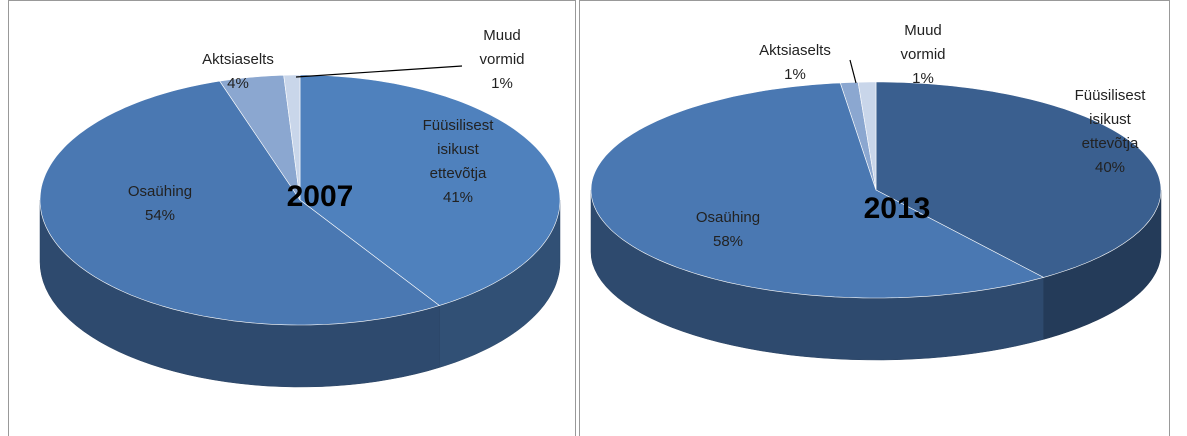 Image resolution: width=1187 pixels, height=436 pixels. Describe the element at coordinates (320, 196) in the screenshot. I see `chart-title: 2007` at that location.